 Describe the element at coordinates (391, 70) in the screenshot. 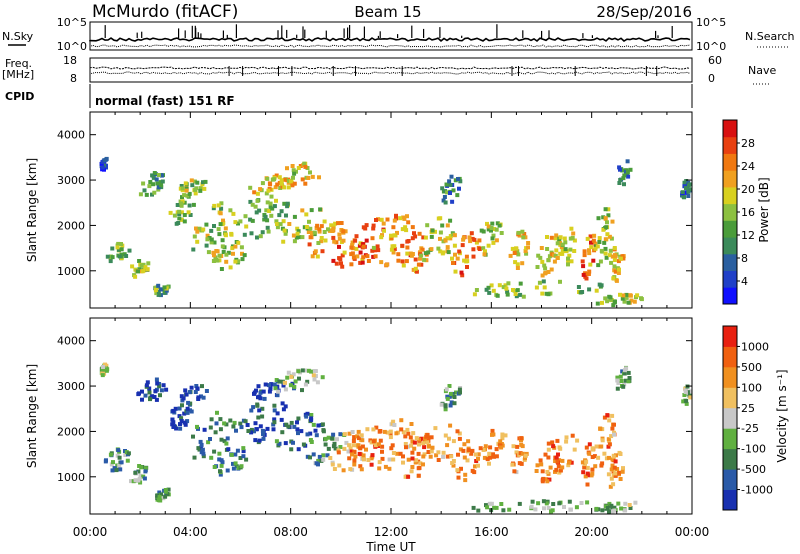

I see `freq-panel-frame` at that location.